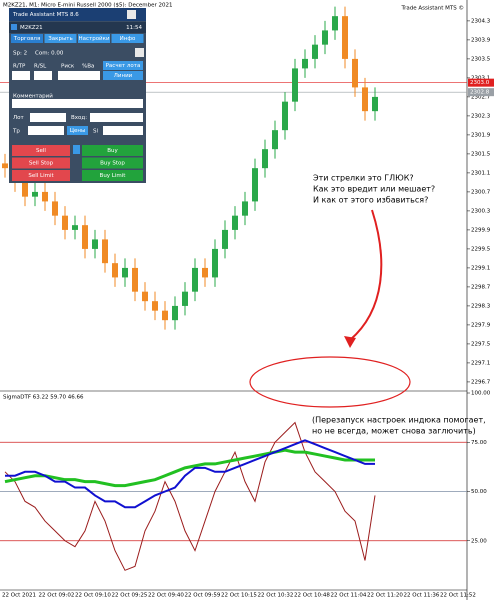  Describe the element at coordinates (118, 131) in the screenshot. I see `label: 20` at that location.